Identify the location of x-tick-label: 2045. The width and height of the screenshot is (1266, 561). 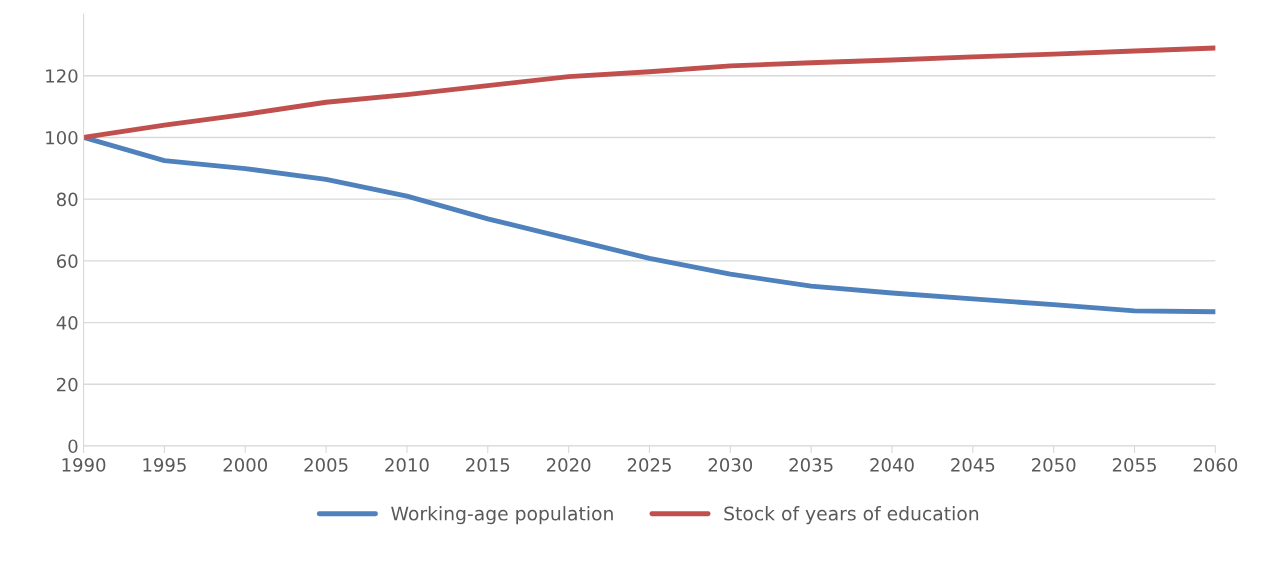
(973, 465).